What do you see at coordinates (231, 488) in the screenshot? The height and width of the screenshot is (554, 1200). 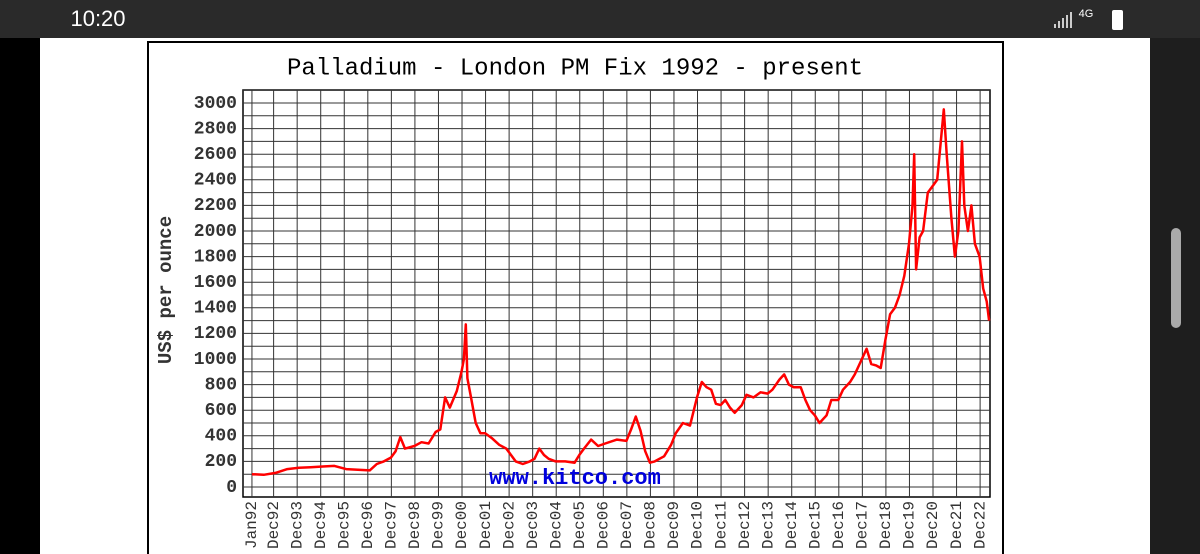 I see `y-tick-label: 0` at bounding box center [231, 488].